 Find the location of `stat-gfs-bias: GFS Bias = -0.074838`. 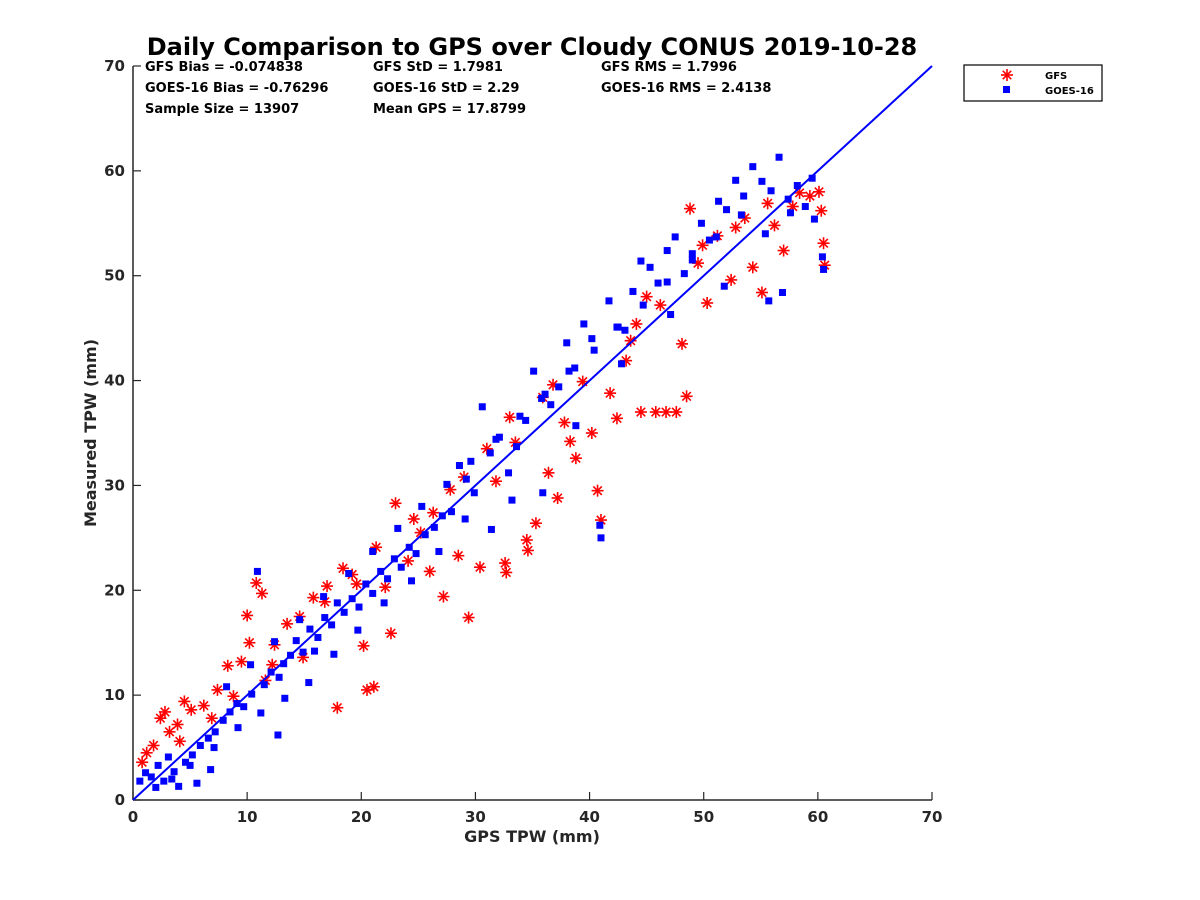

stat-gfs-bias: GFS Bias = -0.074838 is located at coordinates (224, 67).